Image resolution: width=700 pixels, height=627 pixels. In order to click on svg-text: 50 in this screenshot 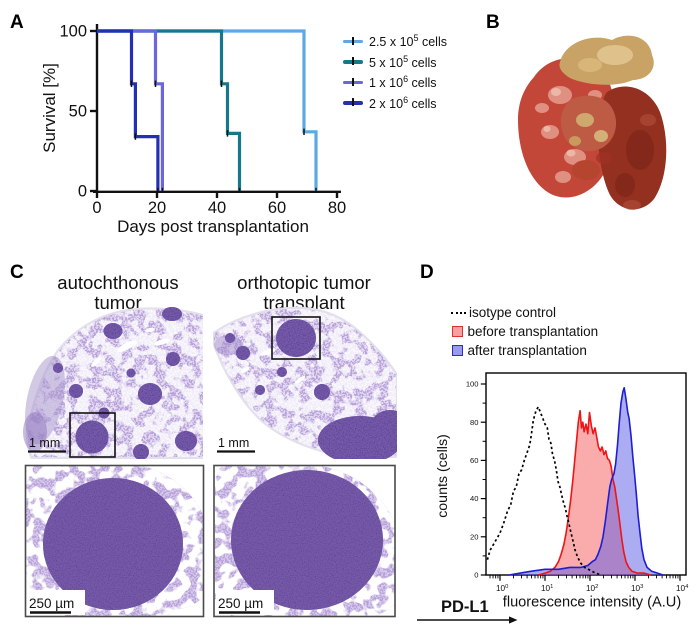, I will do `click(78, 112)`.